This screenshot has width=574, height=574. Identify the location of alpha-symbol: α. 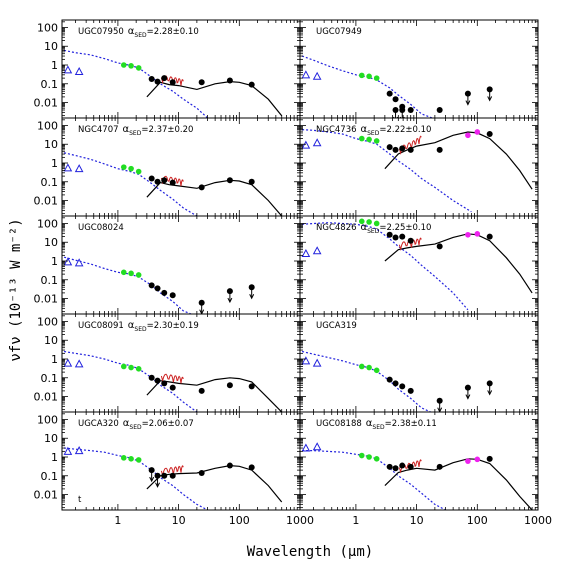
(364, 129).